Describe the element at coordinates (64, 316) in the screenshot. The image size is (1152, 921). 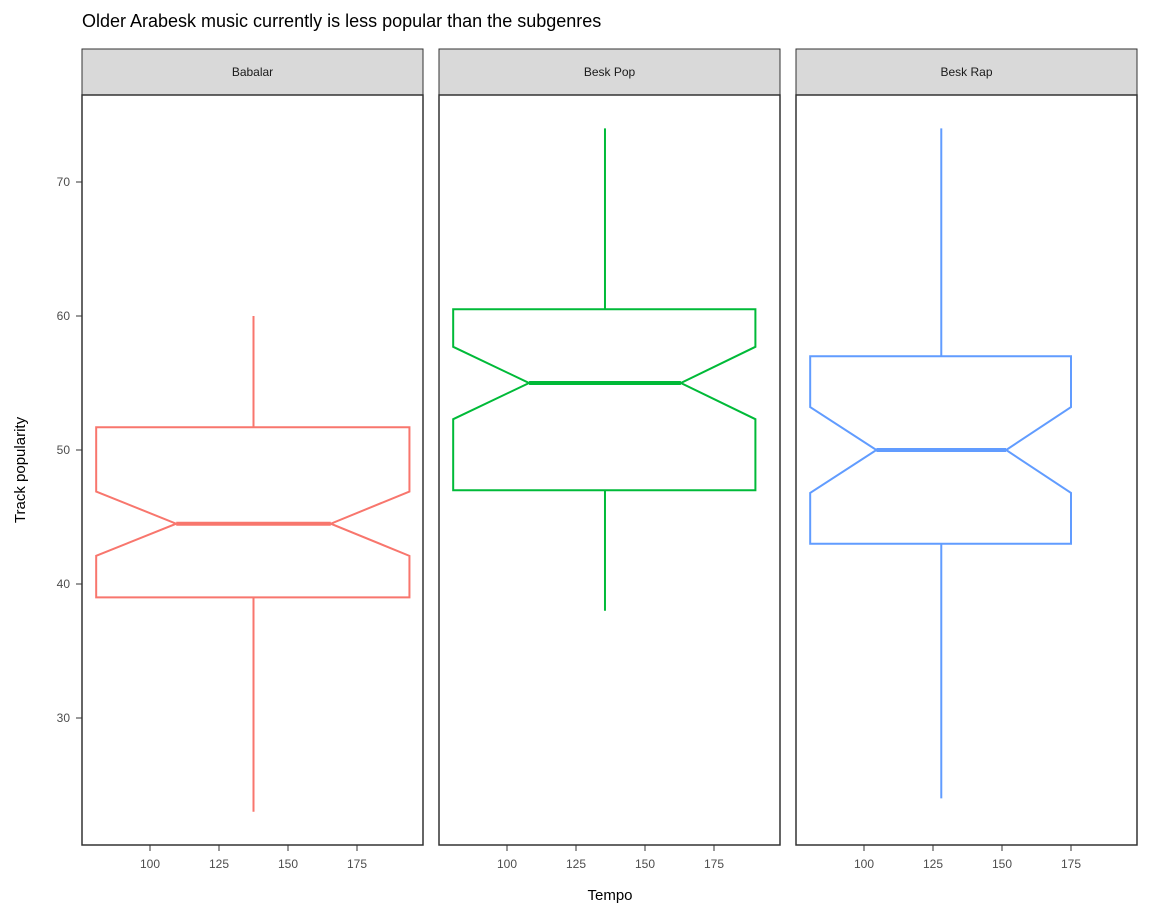
I see `y-tick-label: 60` at that location.